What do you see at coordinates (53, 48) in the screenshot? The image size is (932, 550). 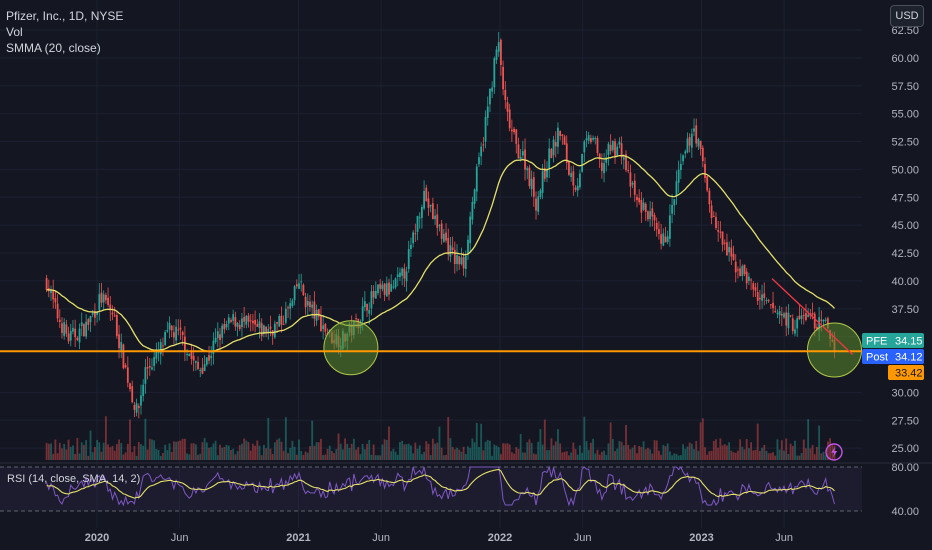 I see `smma-legend: SMMA (20, close)` at bounding box center [53, 48].